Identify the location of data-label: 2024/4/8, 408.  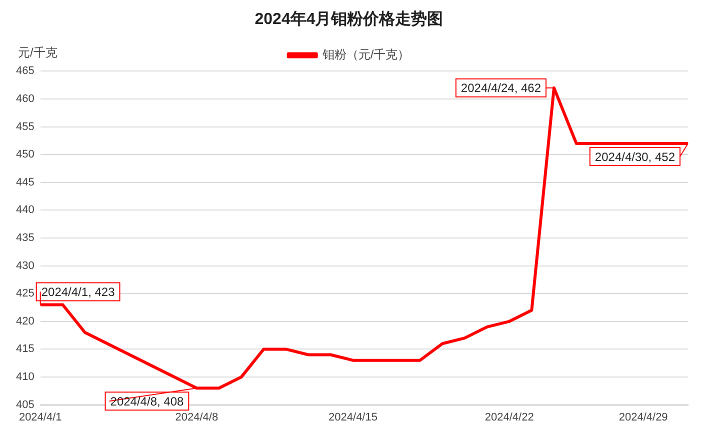
(147, 401).